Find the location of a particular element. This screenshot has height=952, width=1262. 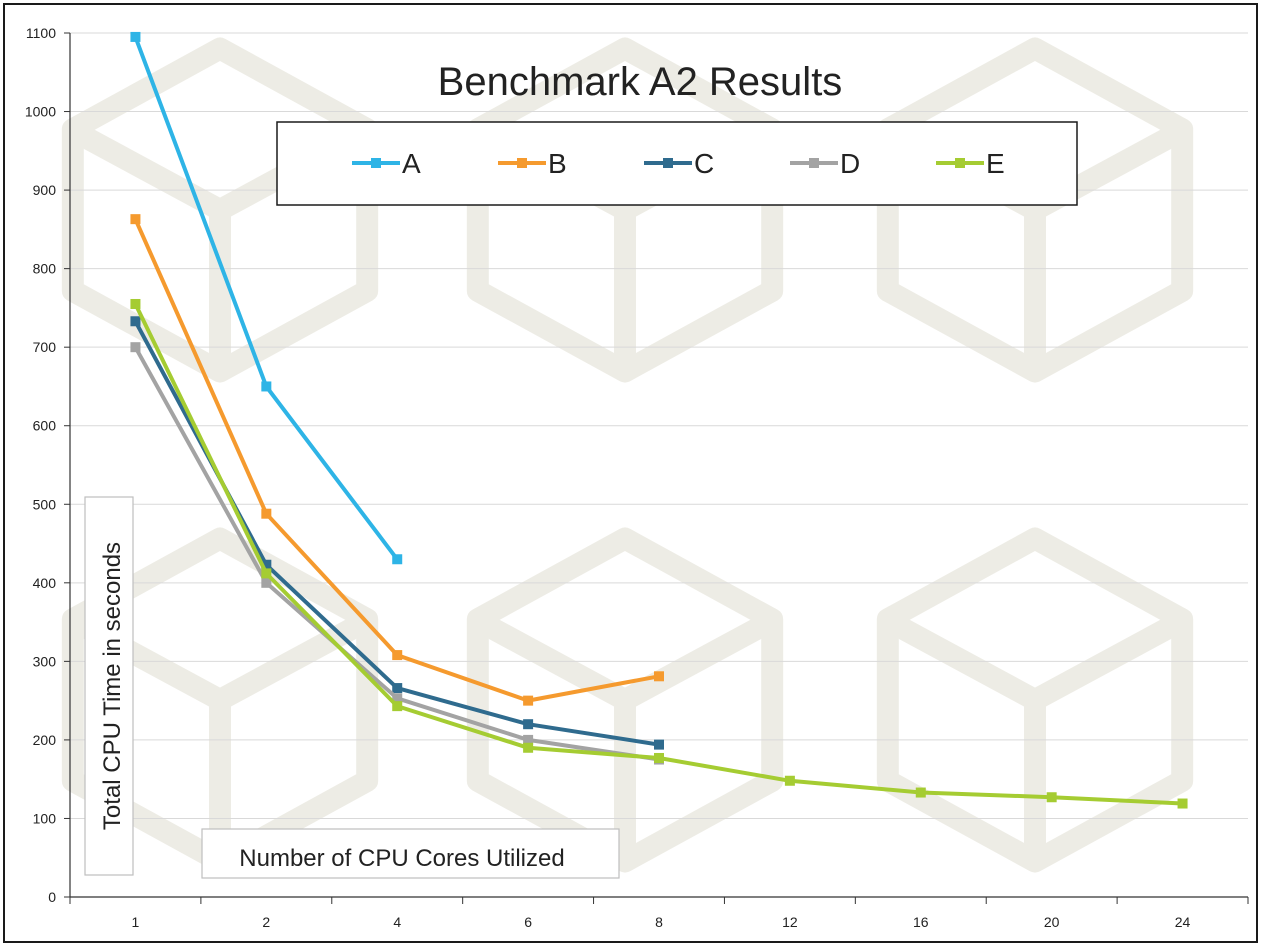

y-tick-label: 700 is located at coordinates (45, 347).